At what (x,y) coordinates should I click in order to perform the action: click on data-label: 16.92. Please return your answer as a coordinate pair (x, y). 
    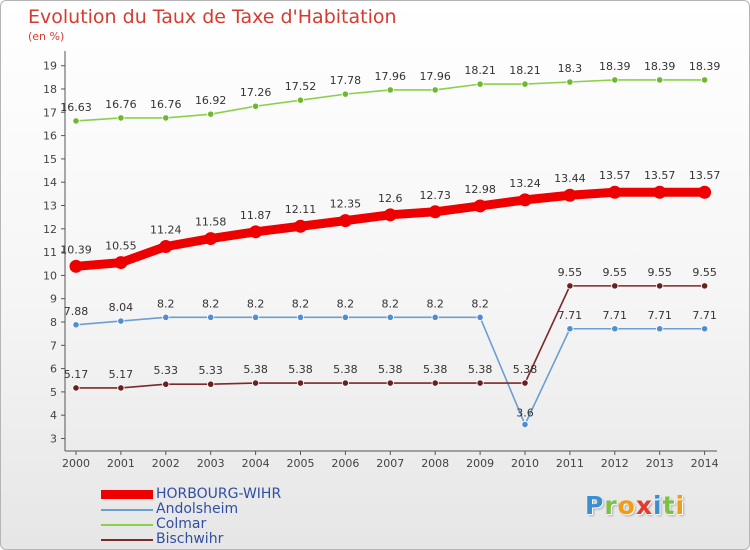
    Looking at the image, I should click on (211, 100).